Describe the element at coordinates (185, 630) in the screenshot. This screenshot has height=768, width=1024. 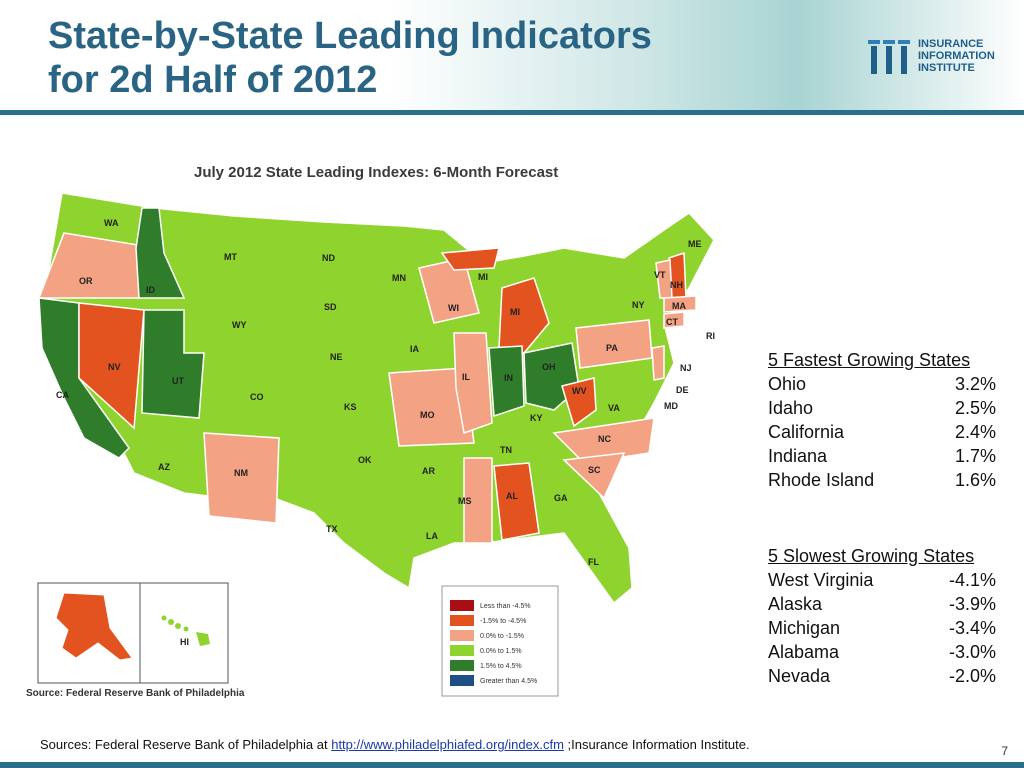
I see `state-hi-shapes` at that location.